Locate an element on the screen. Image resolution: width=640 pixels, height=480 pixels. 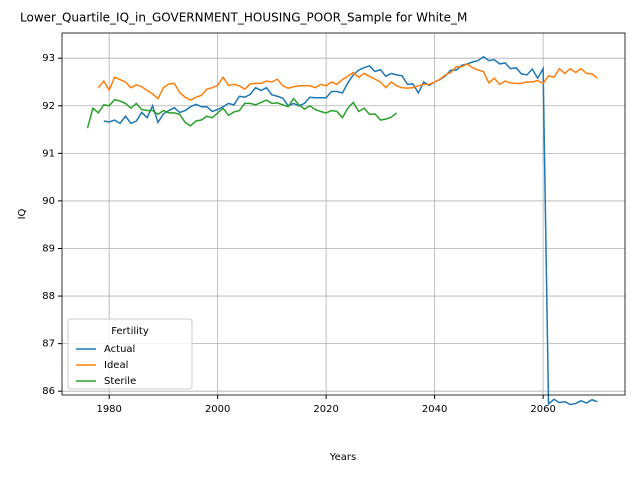
y-tick-label: 91 is located at coordinates (48, 153).